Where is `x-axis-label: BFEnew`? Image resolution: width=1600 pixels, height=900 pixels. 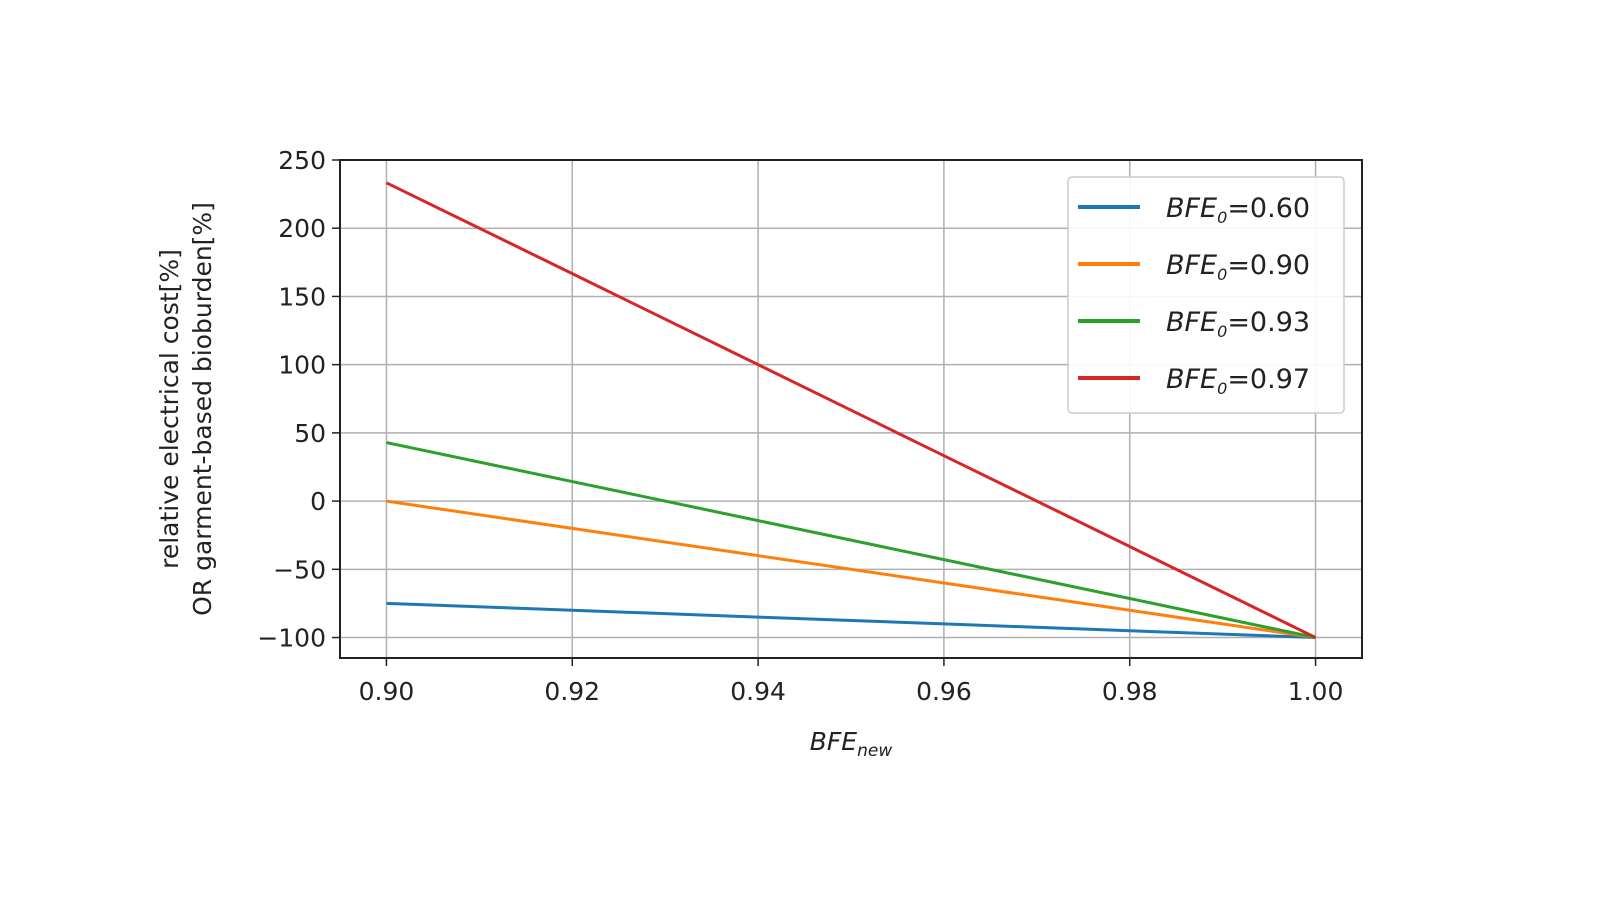 x-axis-label: BFEnew is located at coordinates (851, 744).